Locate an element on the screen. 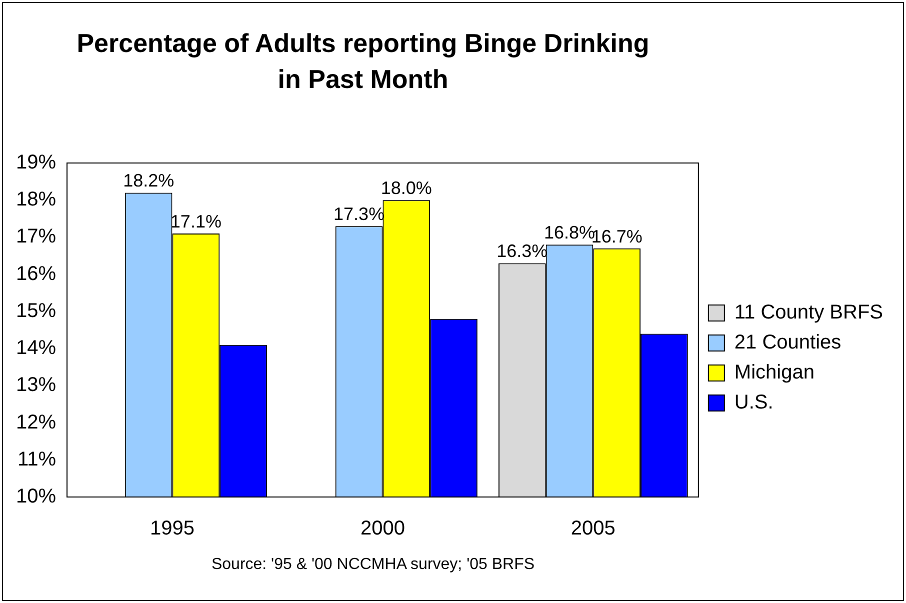  data-label: 18.2% is located at coordinates (148, 180).